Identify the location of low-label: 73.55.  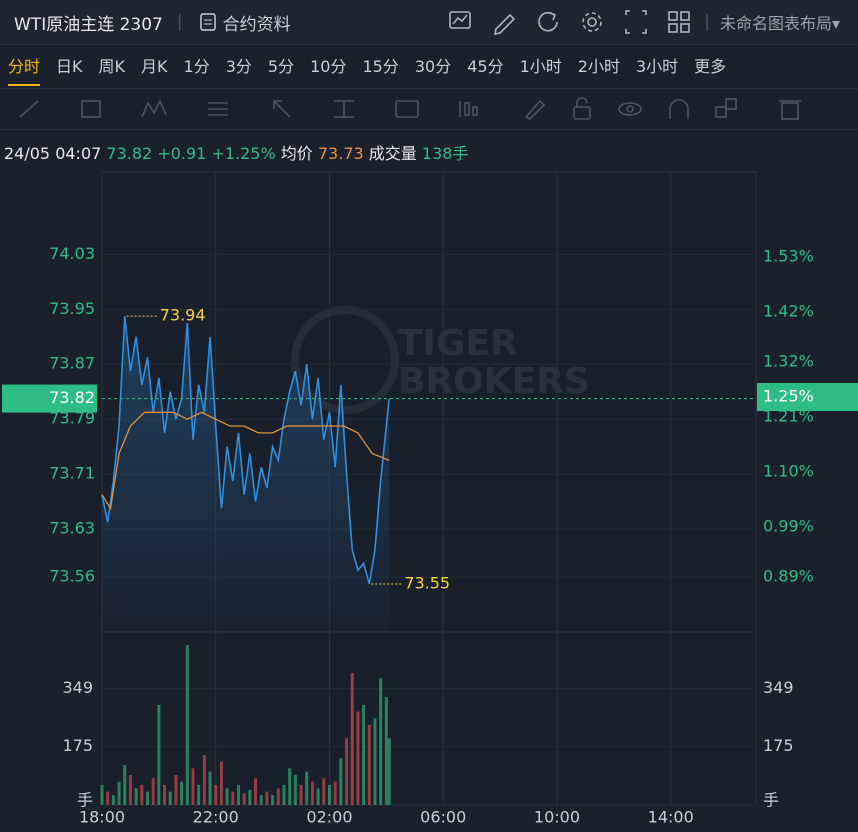
(427, 582).